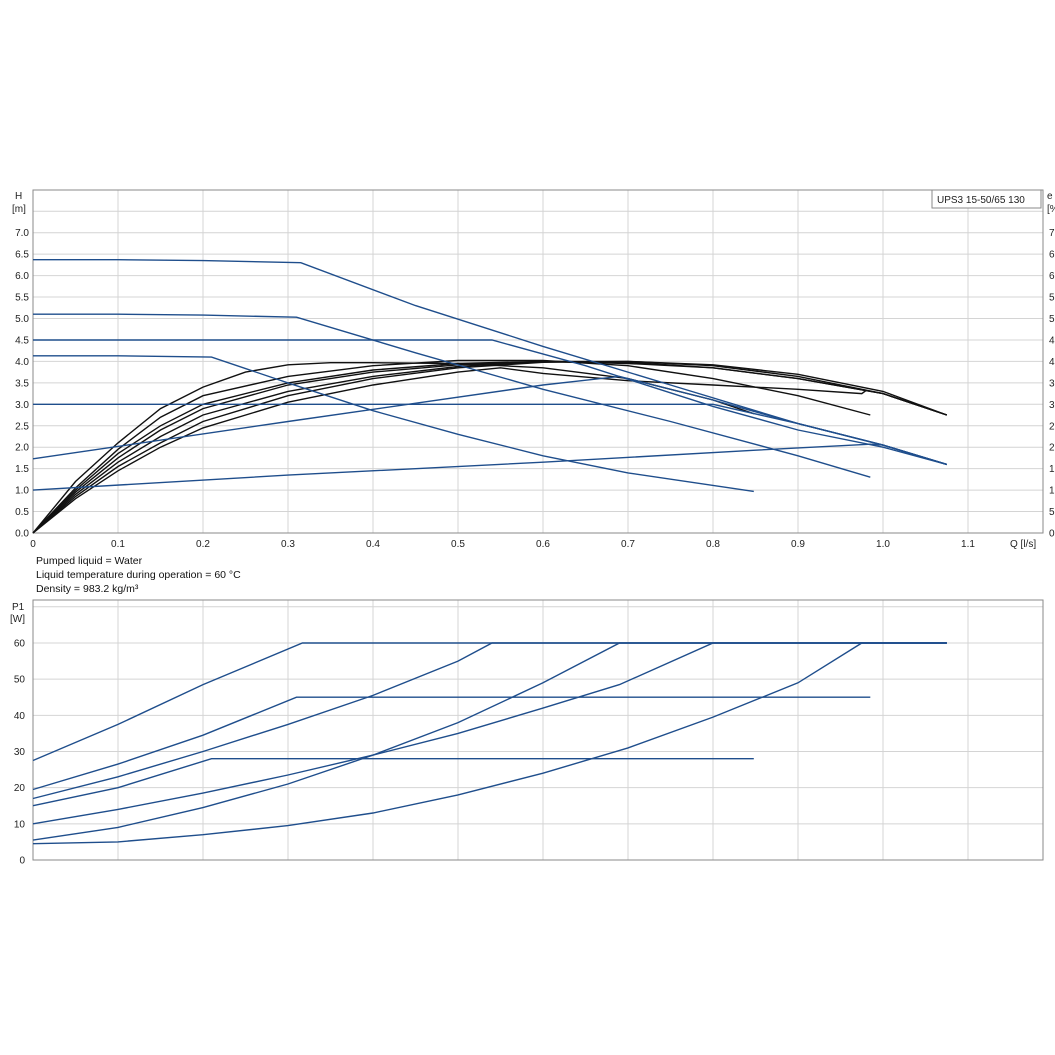 The image size is (1055, 1055). What do you see at coordinates (883, 544) in the screenshot?
I see `flow-tick-label: 1.0` at bounding box center [883, 544].